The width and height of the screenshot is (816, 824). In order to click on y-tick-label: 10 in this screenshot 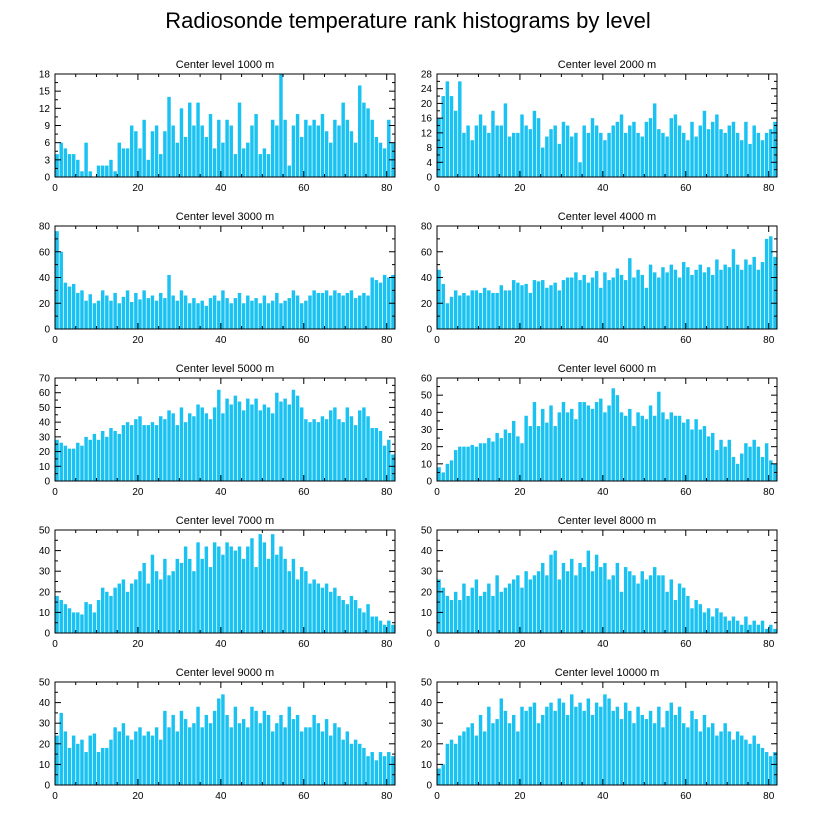, I will do `click(45, 467)`.